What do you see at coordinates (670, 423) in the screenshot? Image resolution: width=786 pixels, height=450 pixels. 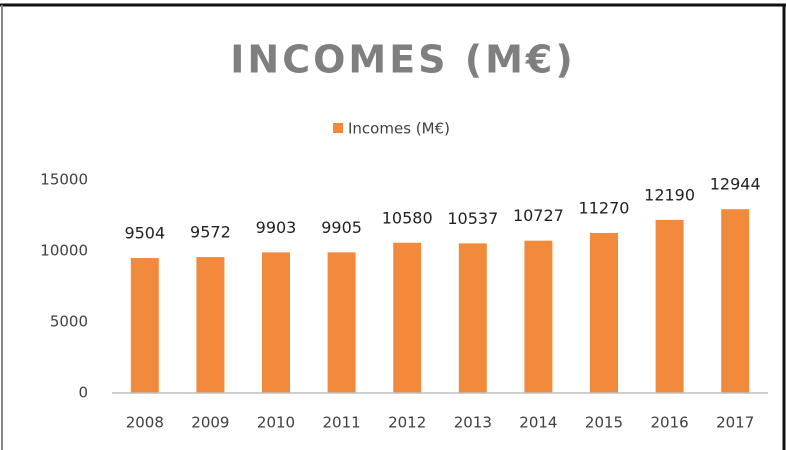 I see `x-tick-label: 2016` at bounding box center [670, 423].